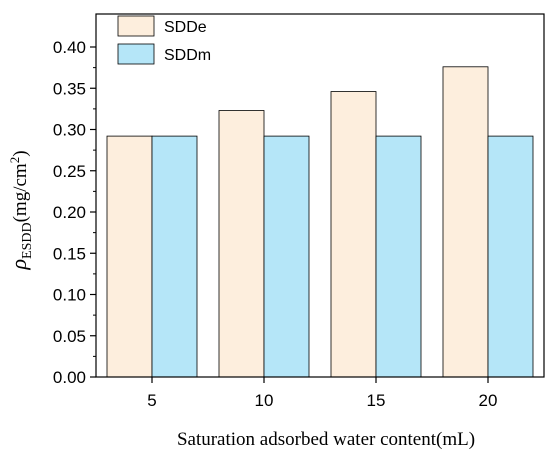  I want to click on legend-label-sdde: SDDe, so click(185, 27).